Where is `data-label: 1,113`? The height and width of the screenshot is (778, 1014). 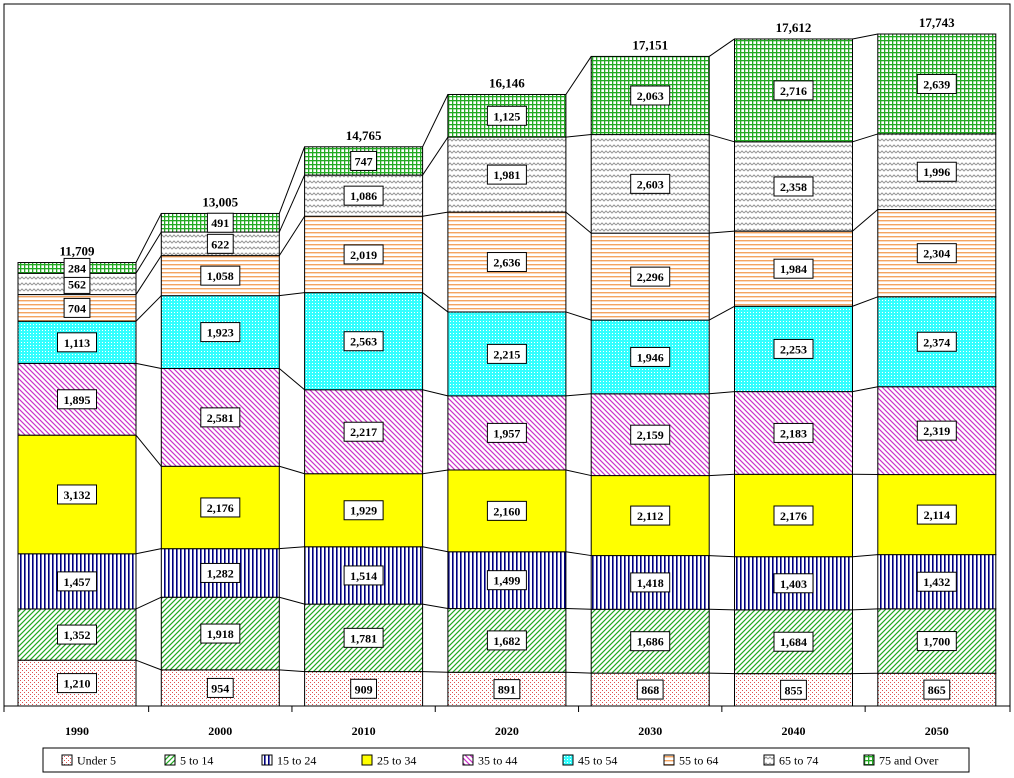 data-label: 1,113 is located at coordinates (77, 343).